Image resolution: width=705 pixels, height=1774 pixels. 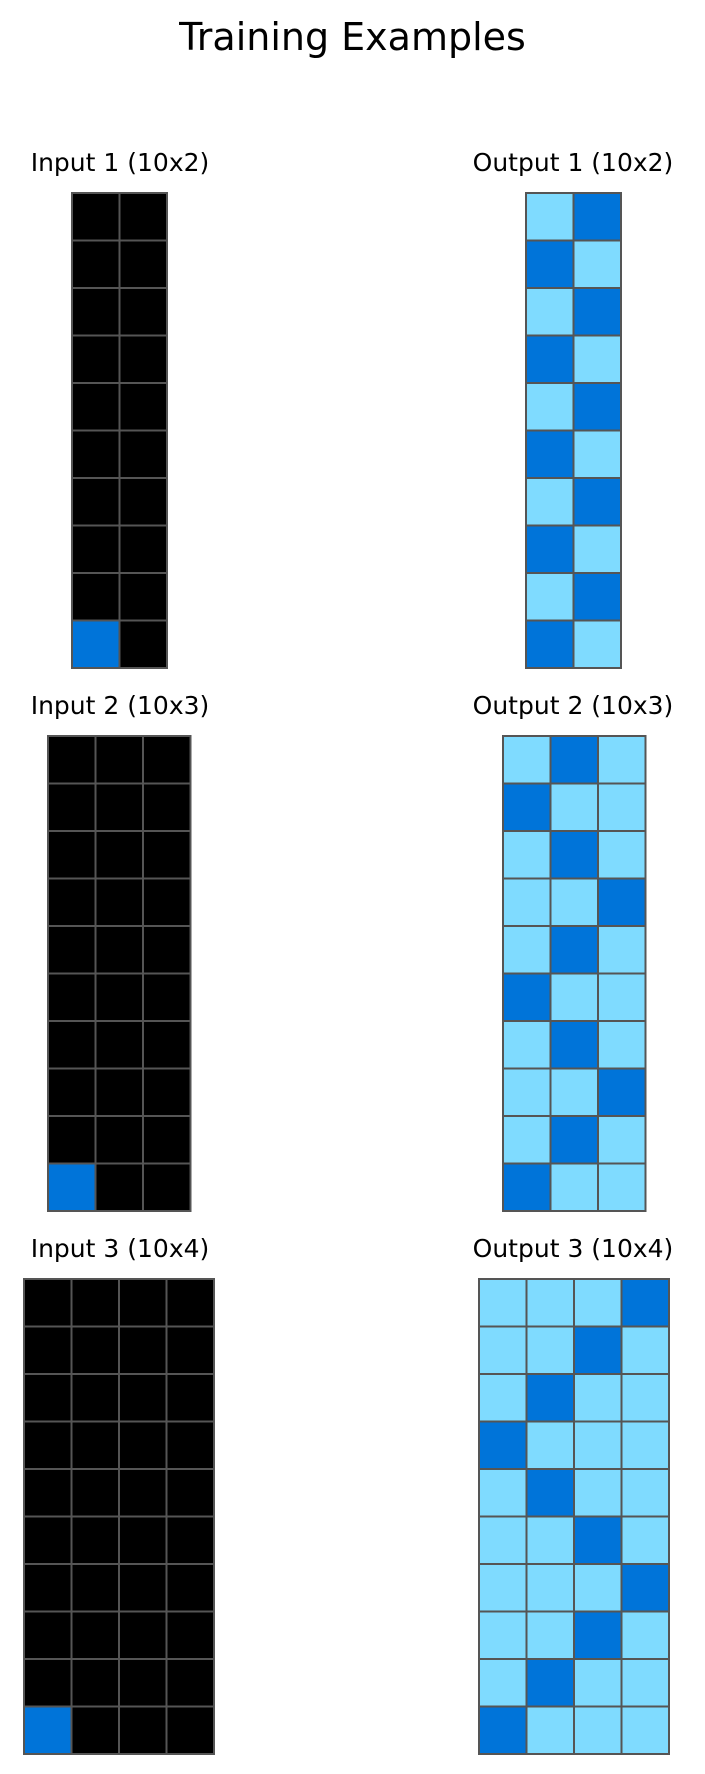 What do you see at coordinates (167, 997) in the screenshot?
I see `input-2-cell-r5-c2` at bounding box center [167, 997].